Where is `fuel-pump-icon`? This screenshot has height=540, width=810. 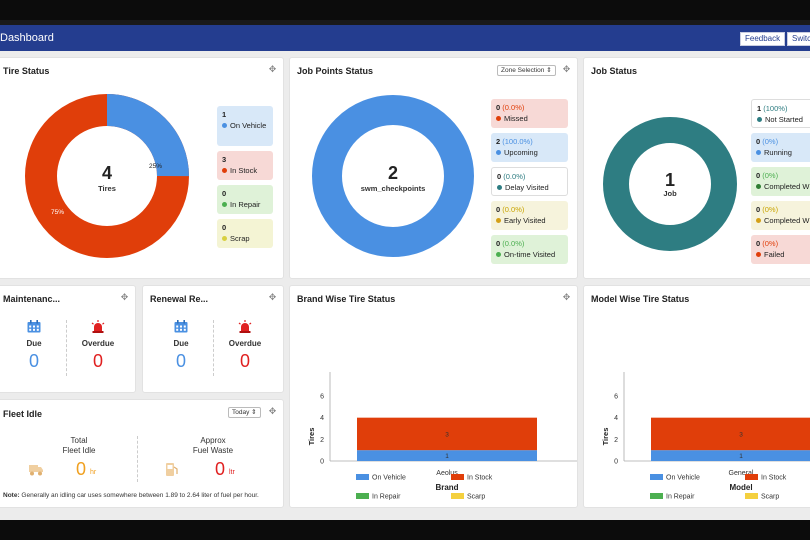
fuel-pump-icon is located at coordinates (172, 469).